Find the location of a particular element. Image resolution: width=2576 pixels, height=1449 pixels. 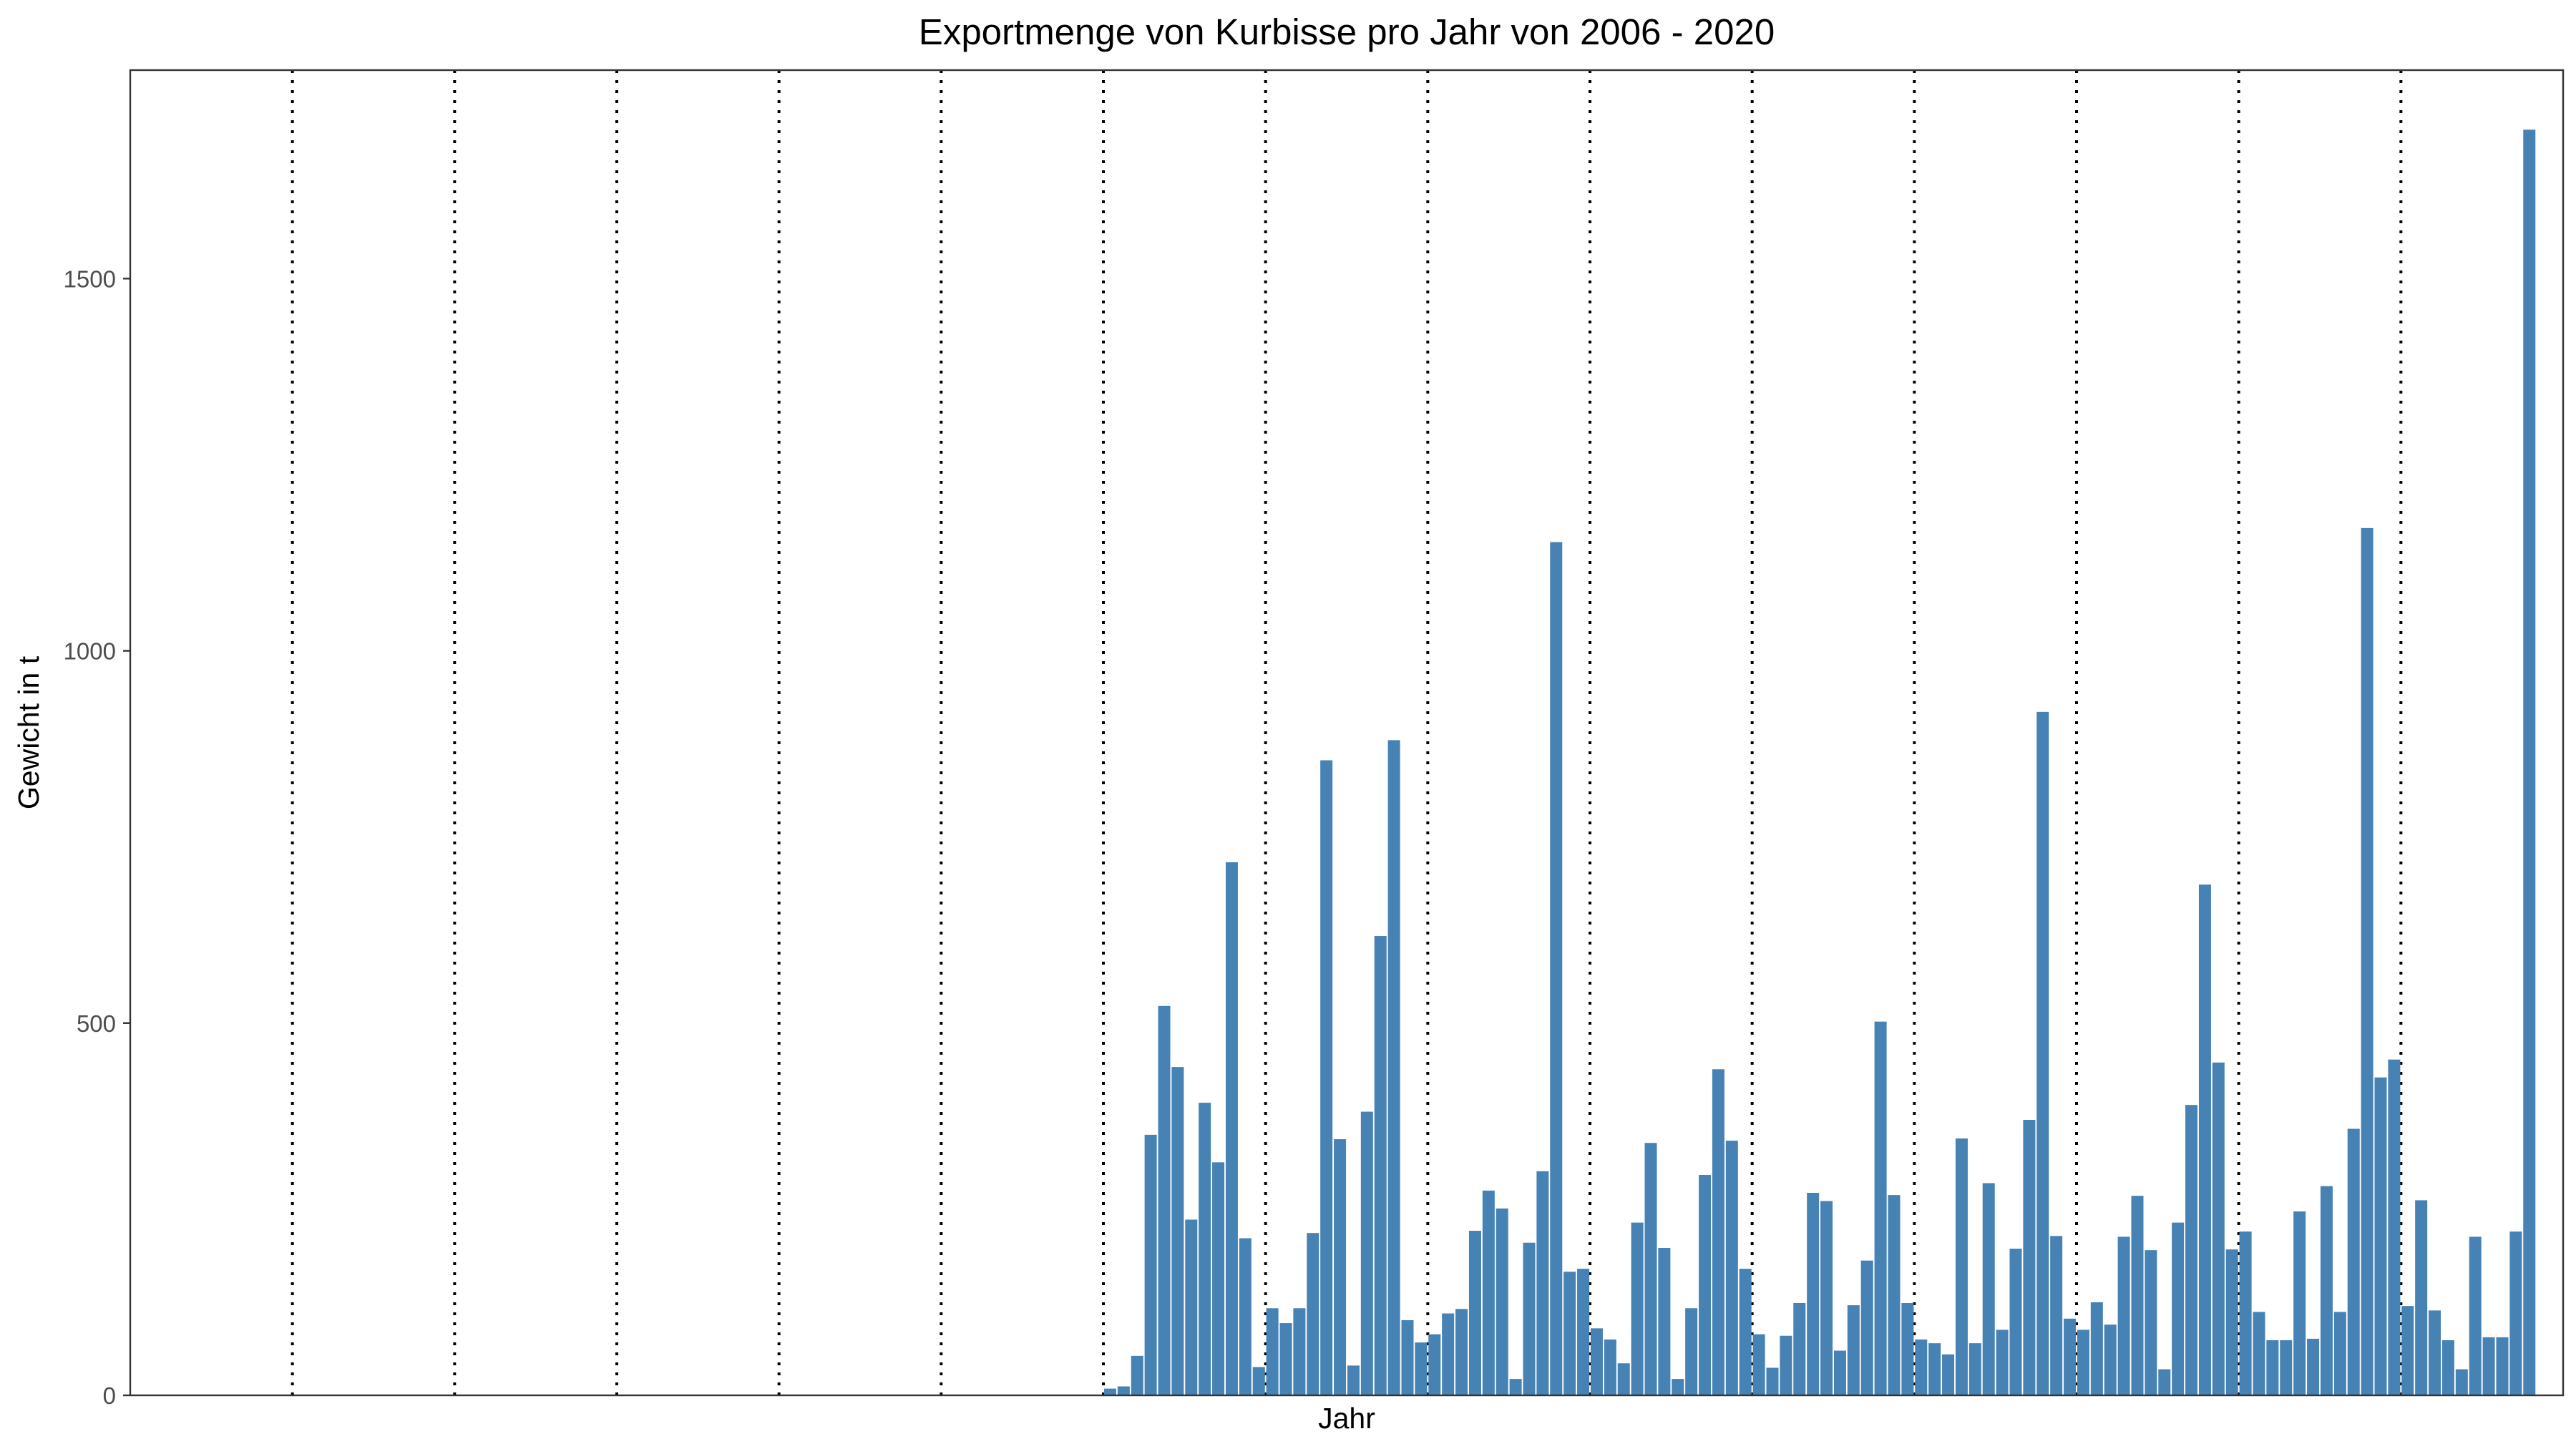

y-tick-label-1500: 1500 is located at coordinates (90, 278).